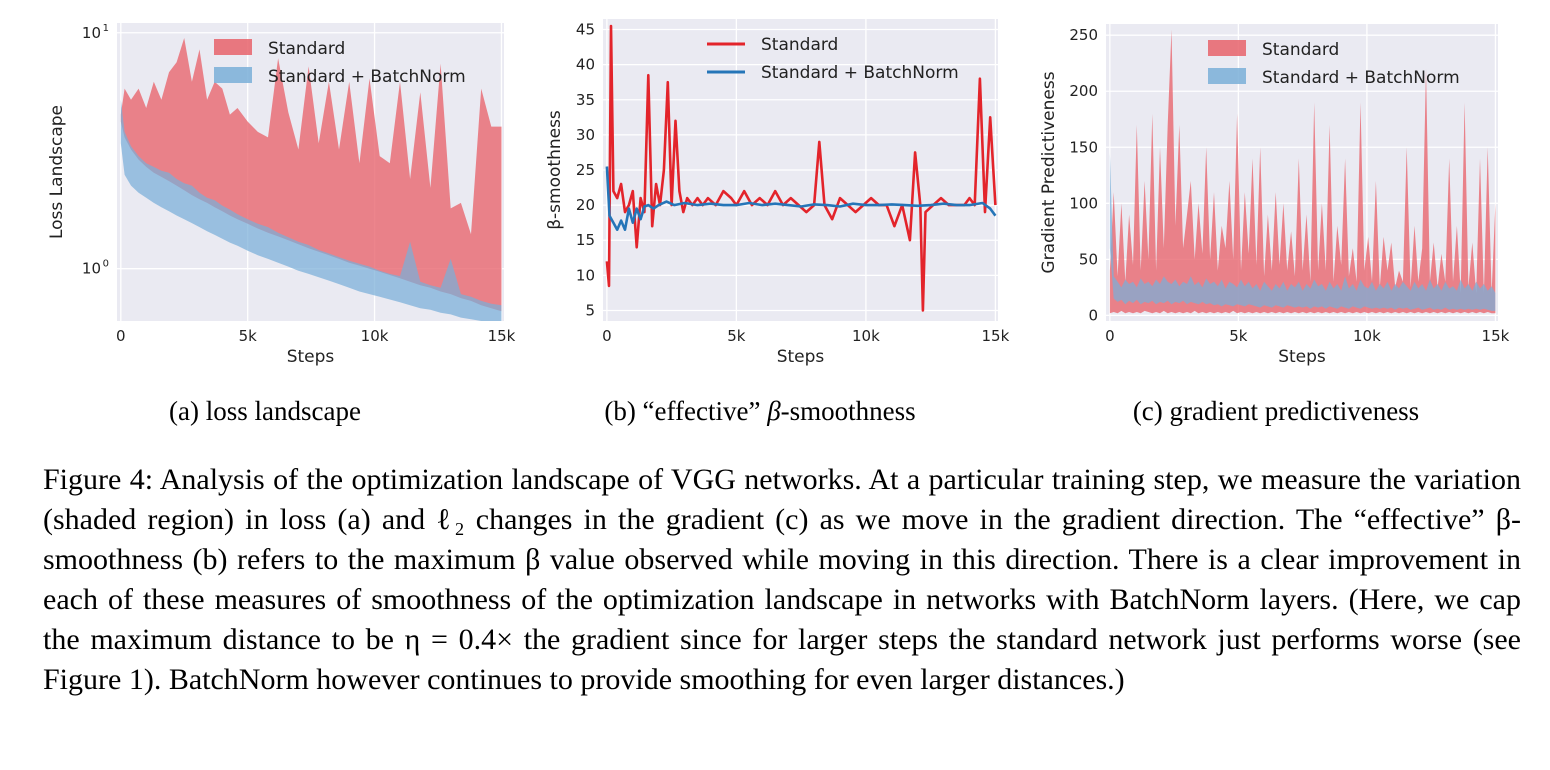 The image size is (1550, 770). I want to click on subcaption-b-suffix: -smoothness, so click(848, 411).